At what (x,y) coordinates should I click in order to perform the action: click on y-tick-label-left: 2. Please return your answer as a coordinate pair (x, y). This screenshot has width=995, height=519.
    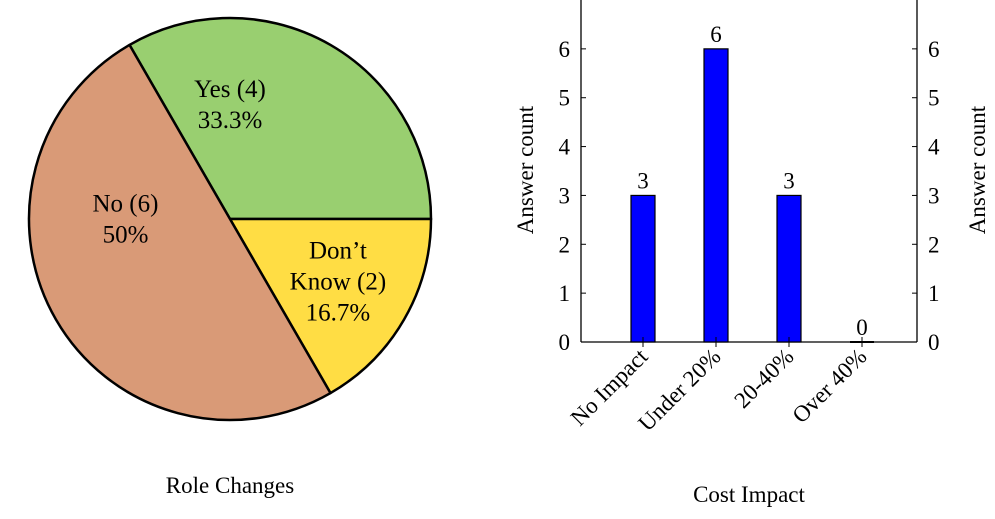
    Looking at the image, I should click on (565, 244).